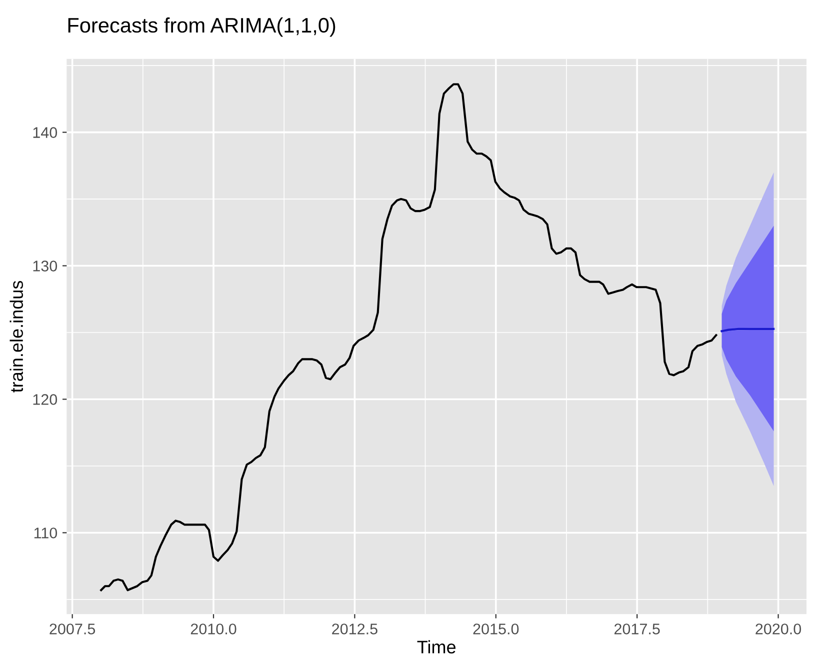 The width and height of the screenshot is (813, 669). What do you see at coordinates (45, 132) in the screenshot?
I see `y-tick-label: 140` at bounding box center [45, 132].